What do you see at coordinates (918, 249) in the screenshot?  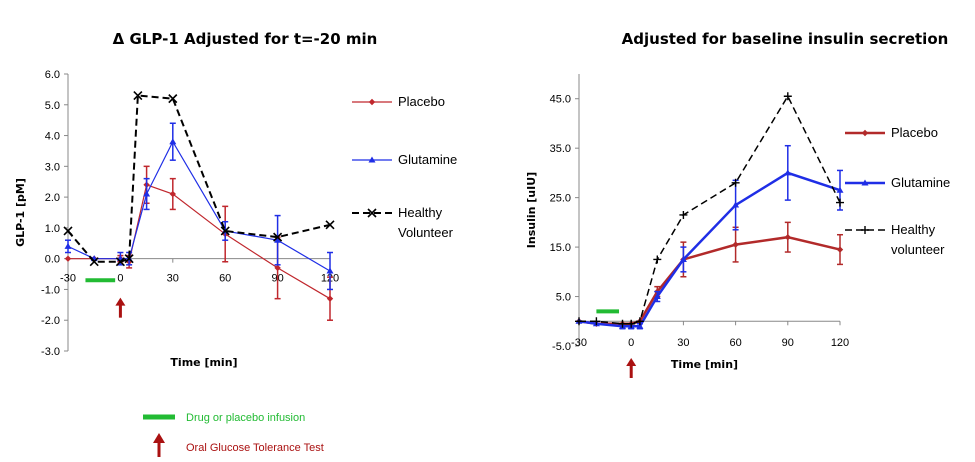 I see `legend-label-line2: volunteer` at bounding box center [918, 249].